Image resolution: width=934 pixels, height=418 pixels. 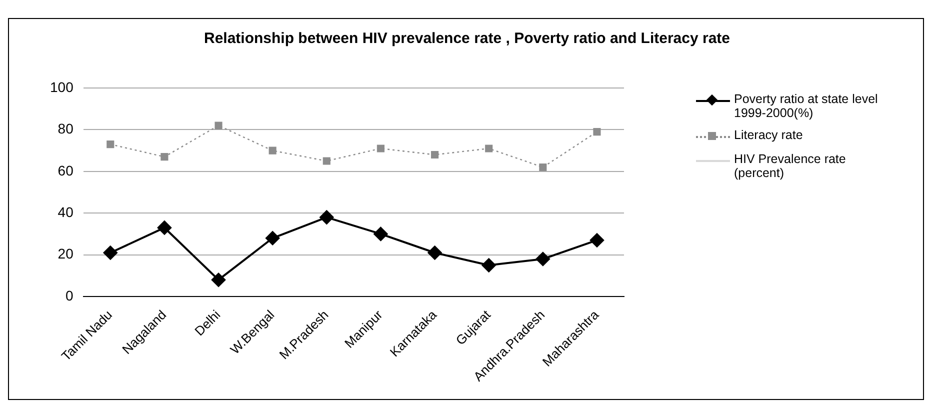 I want to click on y-tick-label: 80, so click(x=66, y=128).